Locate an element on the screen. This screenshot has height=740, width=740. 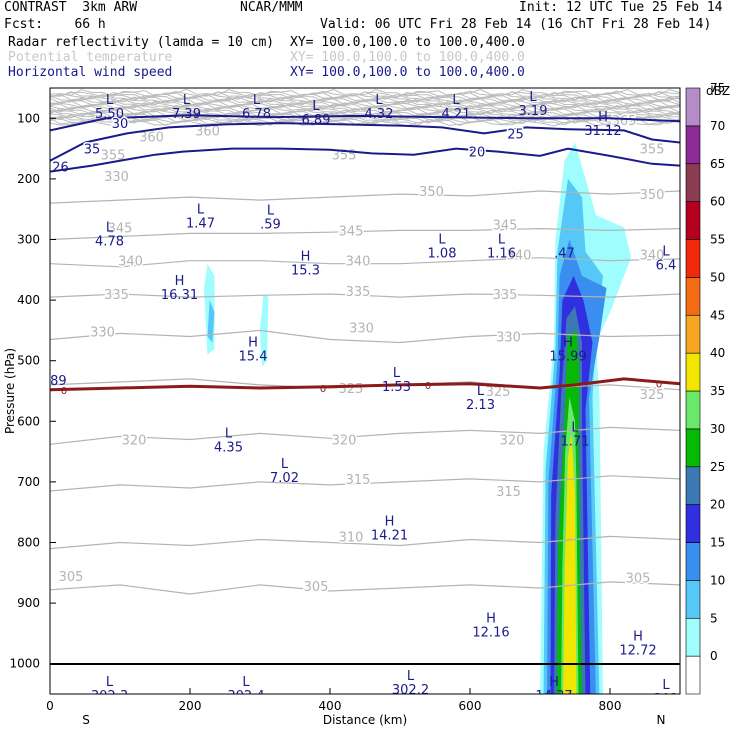
x-tick-label: 0 is located at coordinates (50, 706).